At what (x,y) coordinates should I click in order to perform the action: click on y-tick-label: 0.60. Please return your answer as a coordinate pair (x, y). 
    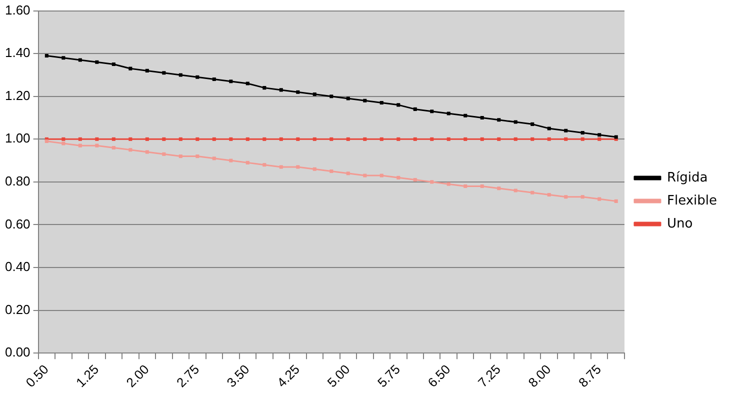
    Looking at the image, I should click on (17, 224).